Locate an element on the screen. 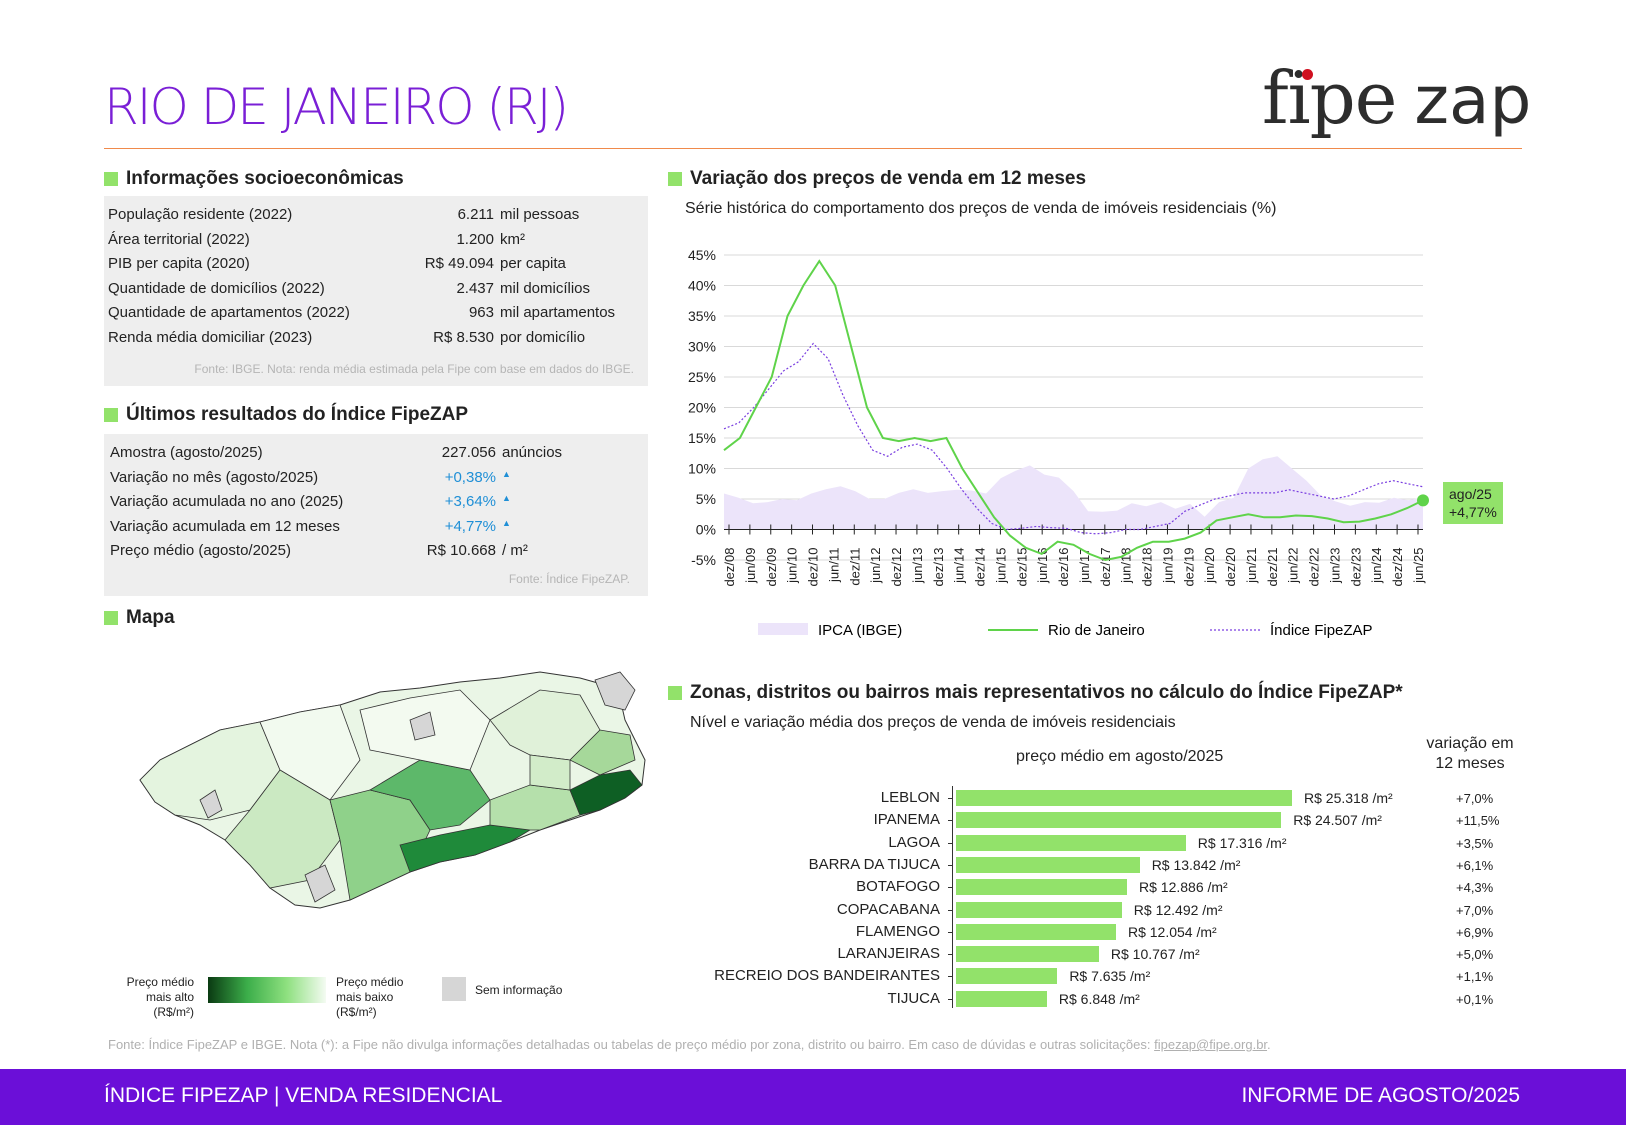 The width and height of the screenshot is (1626, 1125). bar-value-label: R$ 13.842 /m² is located at coordinates (1196, 864).